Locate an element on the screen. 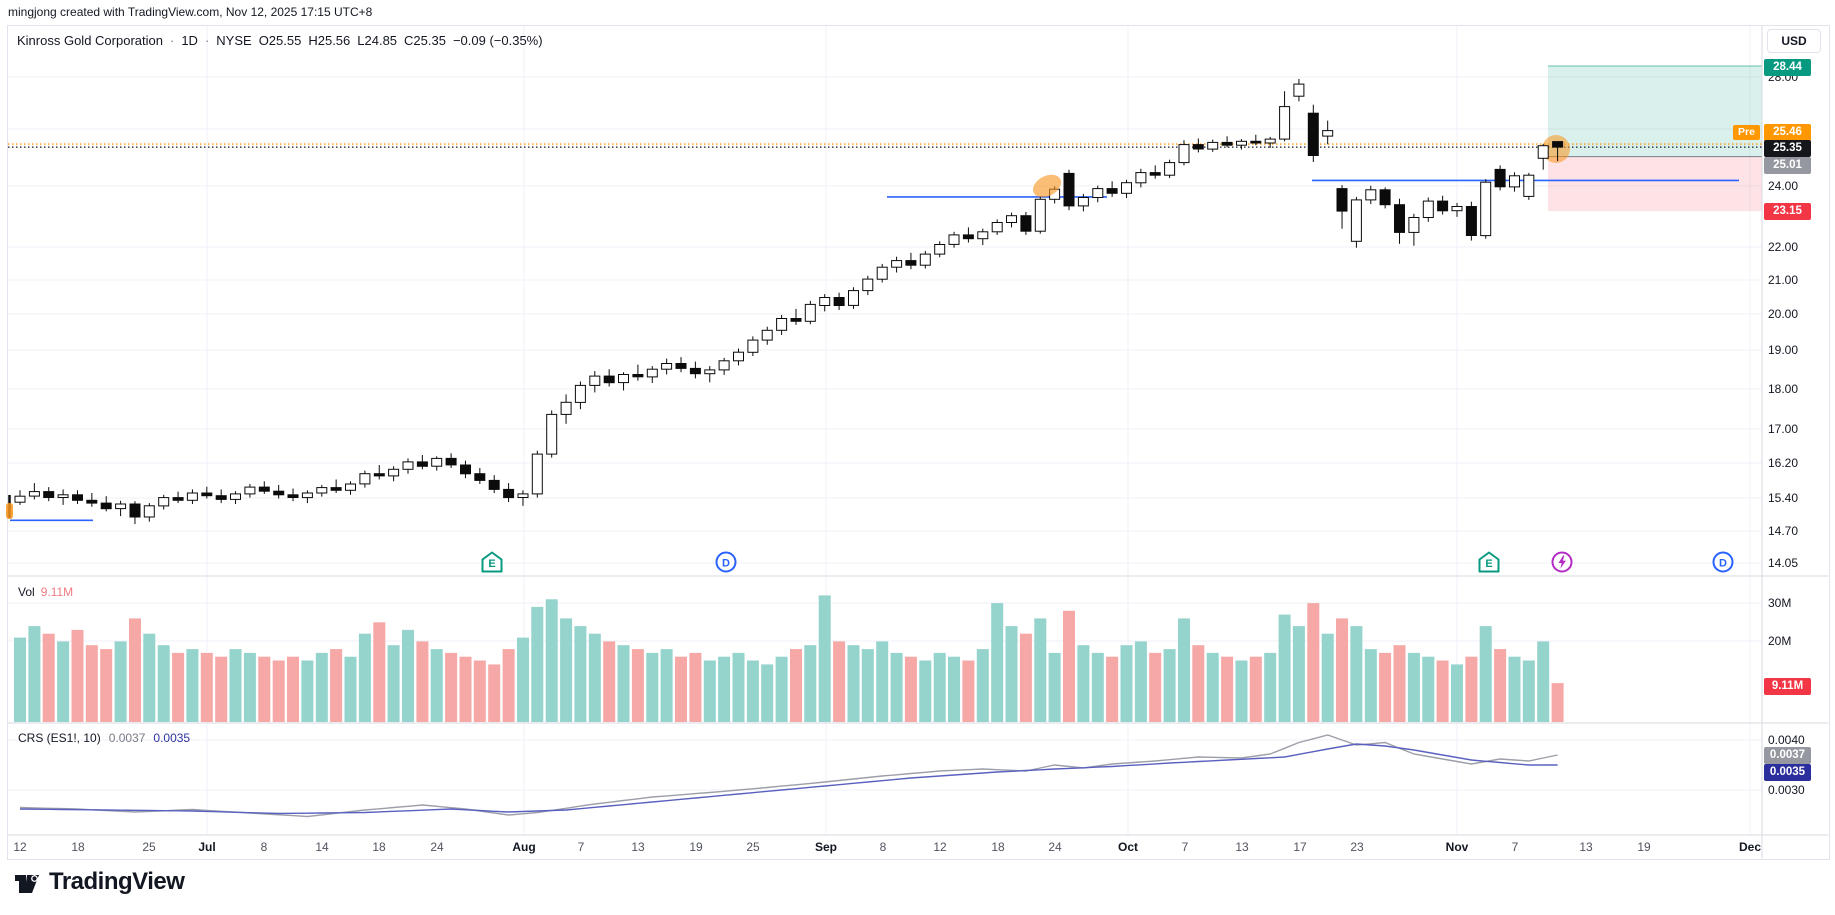 This screenshot has width=1835, height=915. tradingview-logo: TradingView is located at coordinates (99, 882).